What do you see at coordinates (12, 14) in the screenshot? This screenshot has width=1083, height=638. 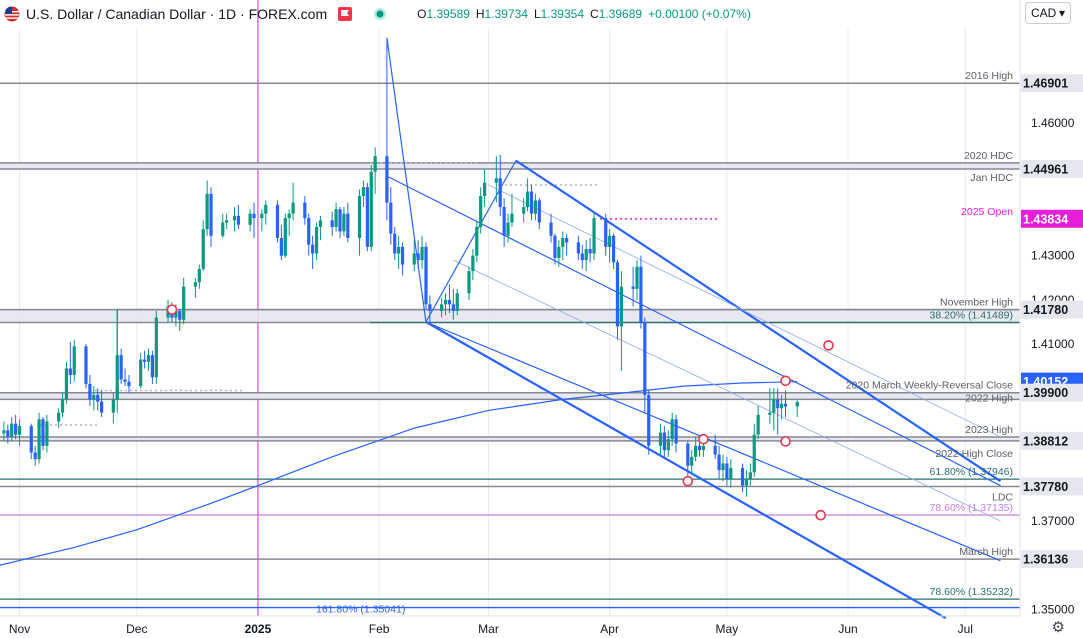 I see `us-flag-icon` at bounding box center [12, 14].